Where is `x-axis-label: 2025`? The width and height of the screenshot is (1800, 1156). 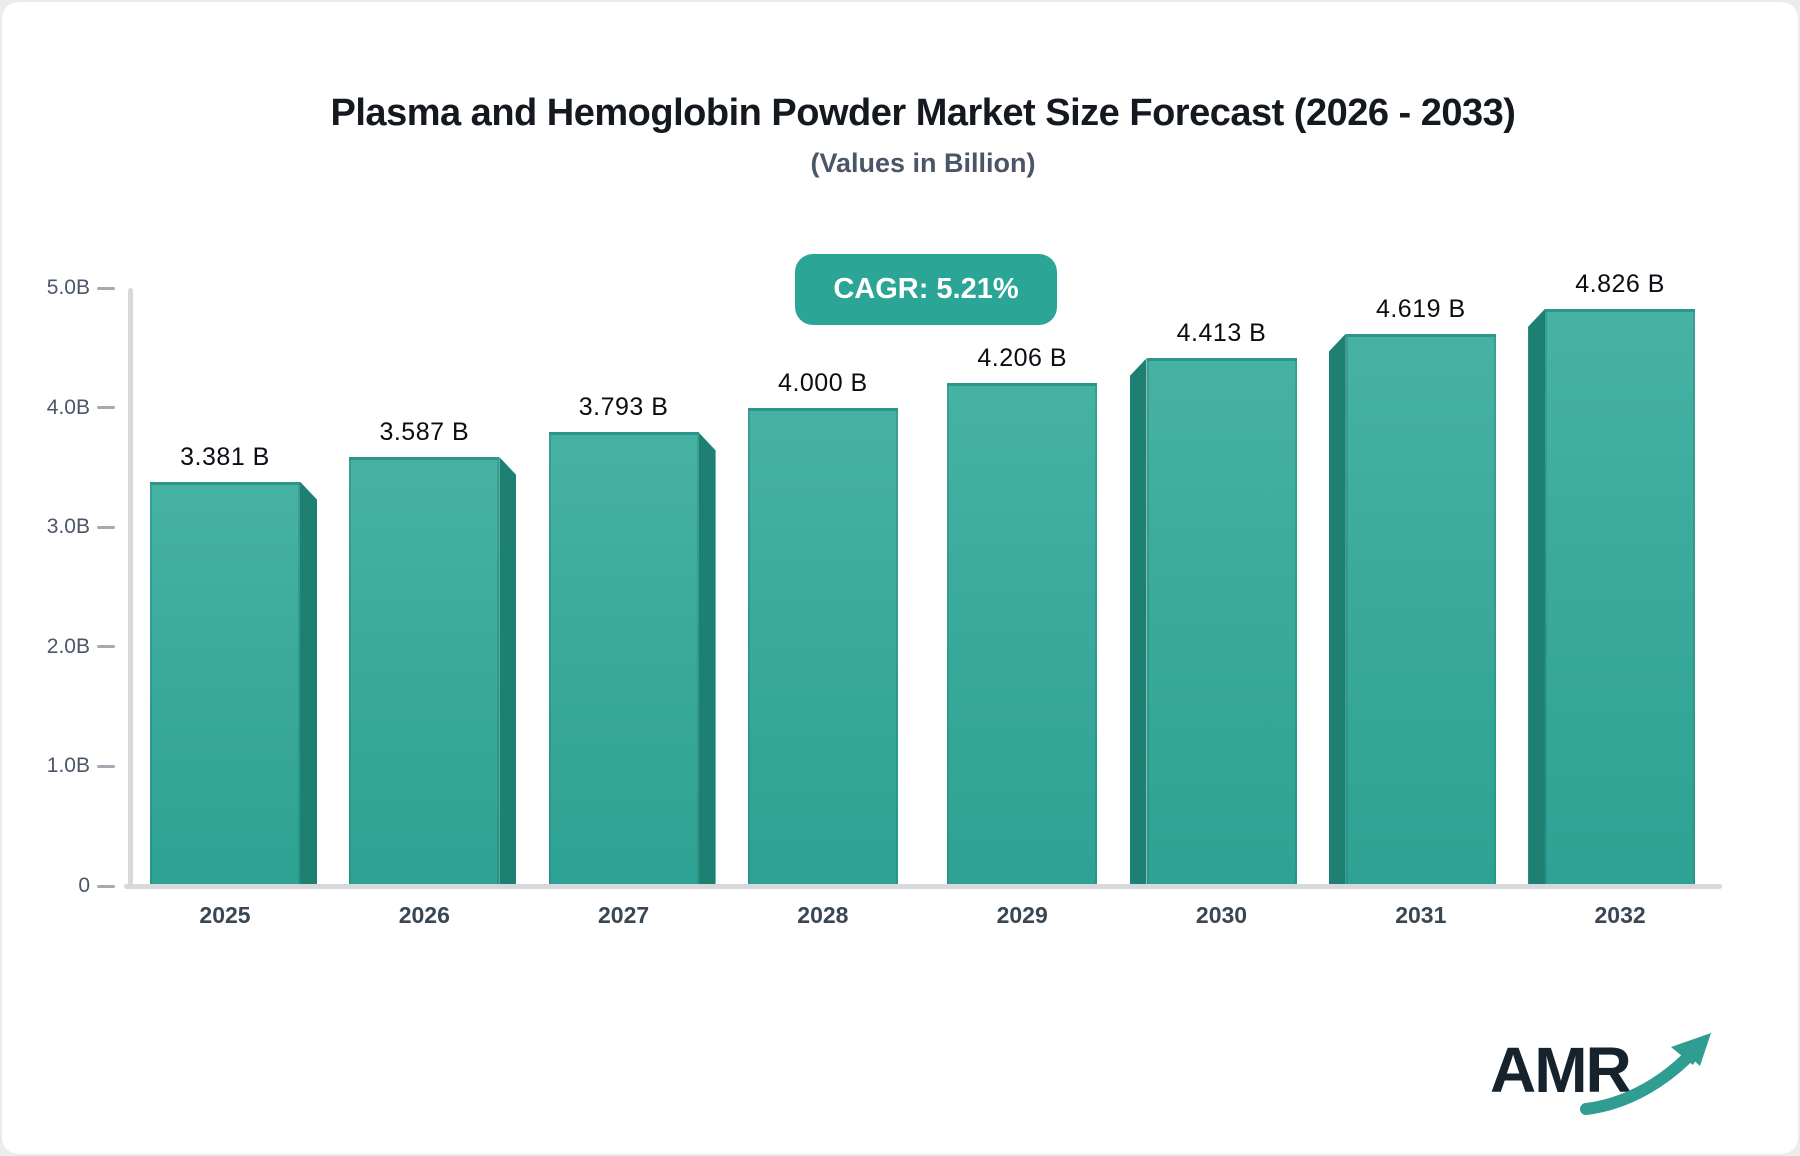
x-axis-label: 2025 is located at coordinates (225, 915).